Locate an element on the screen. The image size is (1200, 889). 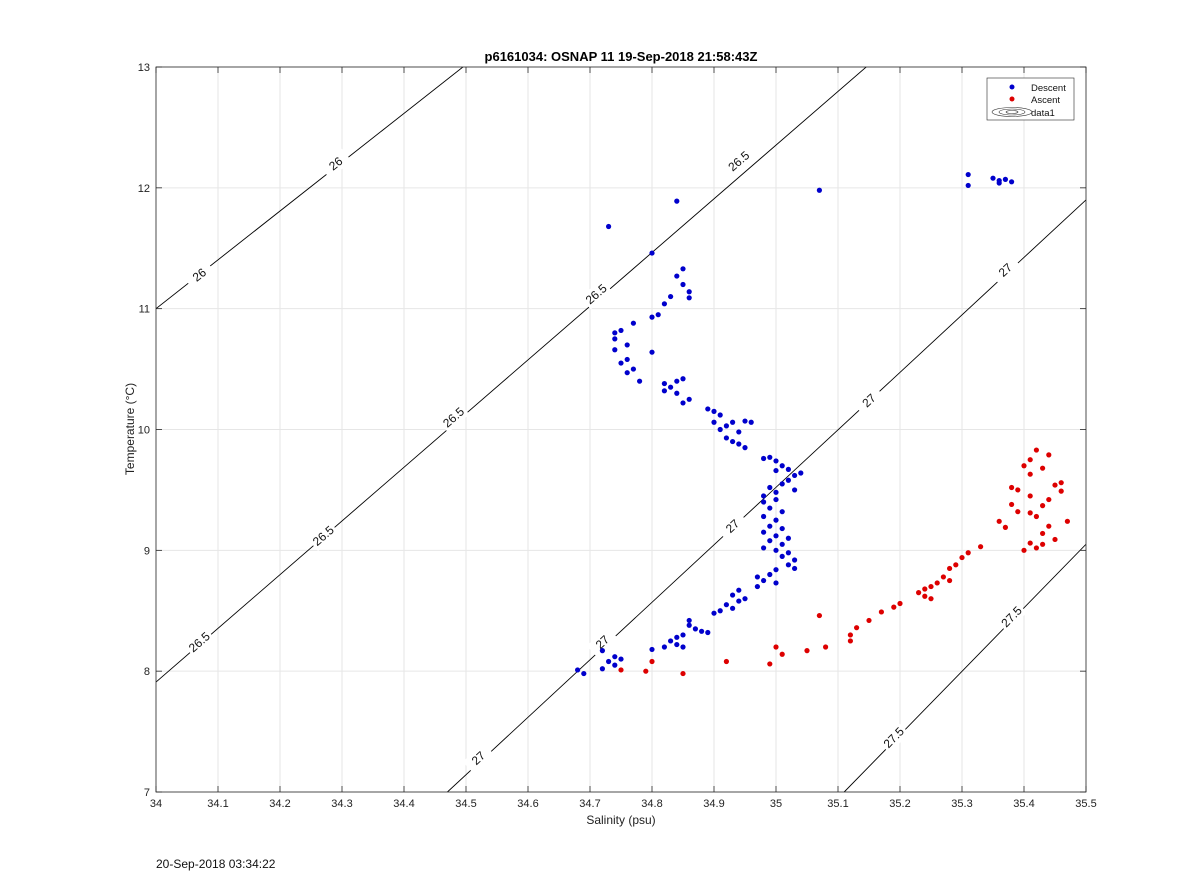
x-tick-label: 35.3 is located at coordinates (961, 804).